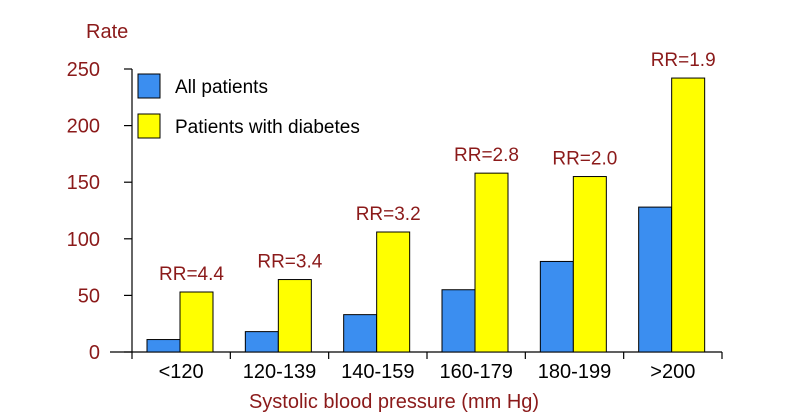  I want to click on x-tick-label: 180-199, so click(574, 372).